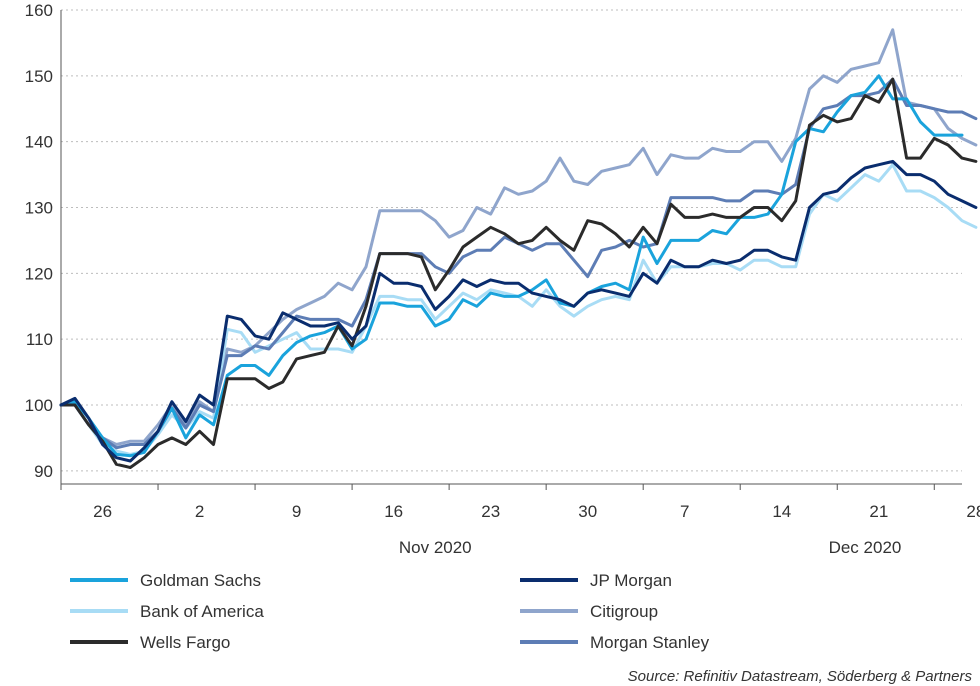 This screenshot has width=980, height=686. What do you see at coordinates (878, 511) in the screenshot?
I see `x-tick-label: 21` at bounding box center [878, 511].